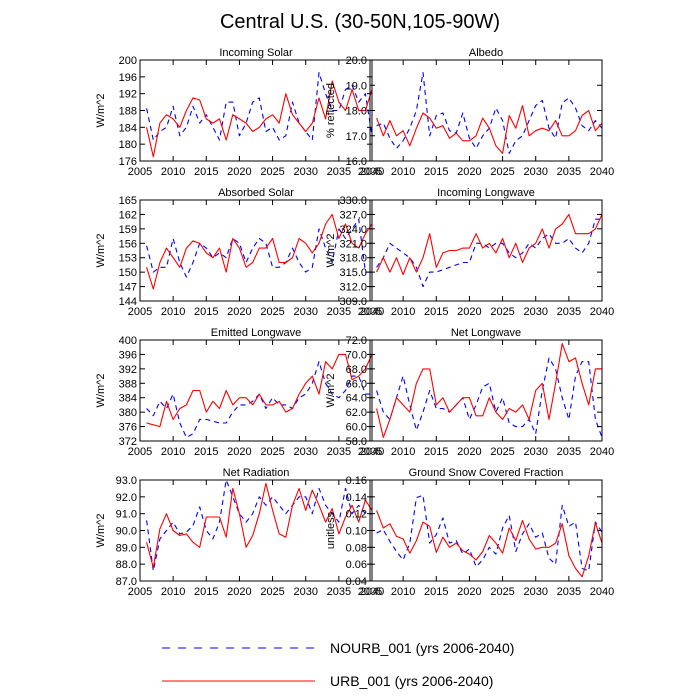 This screenshot has width=700, height=700. I want to click on y-tick-label: 68.0, so click(356, 370).